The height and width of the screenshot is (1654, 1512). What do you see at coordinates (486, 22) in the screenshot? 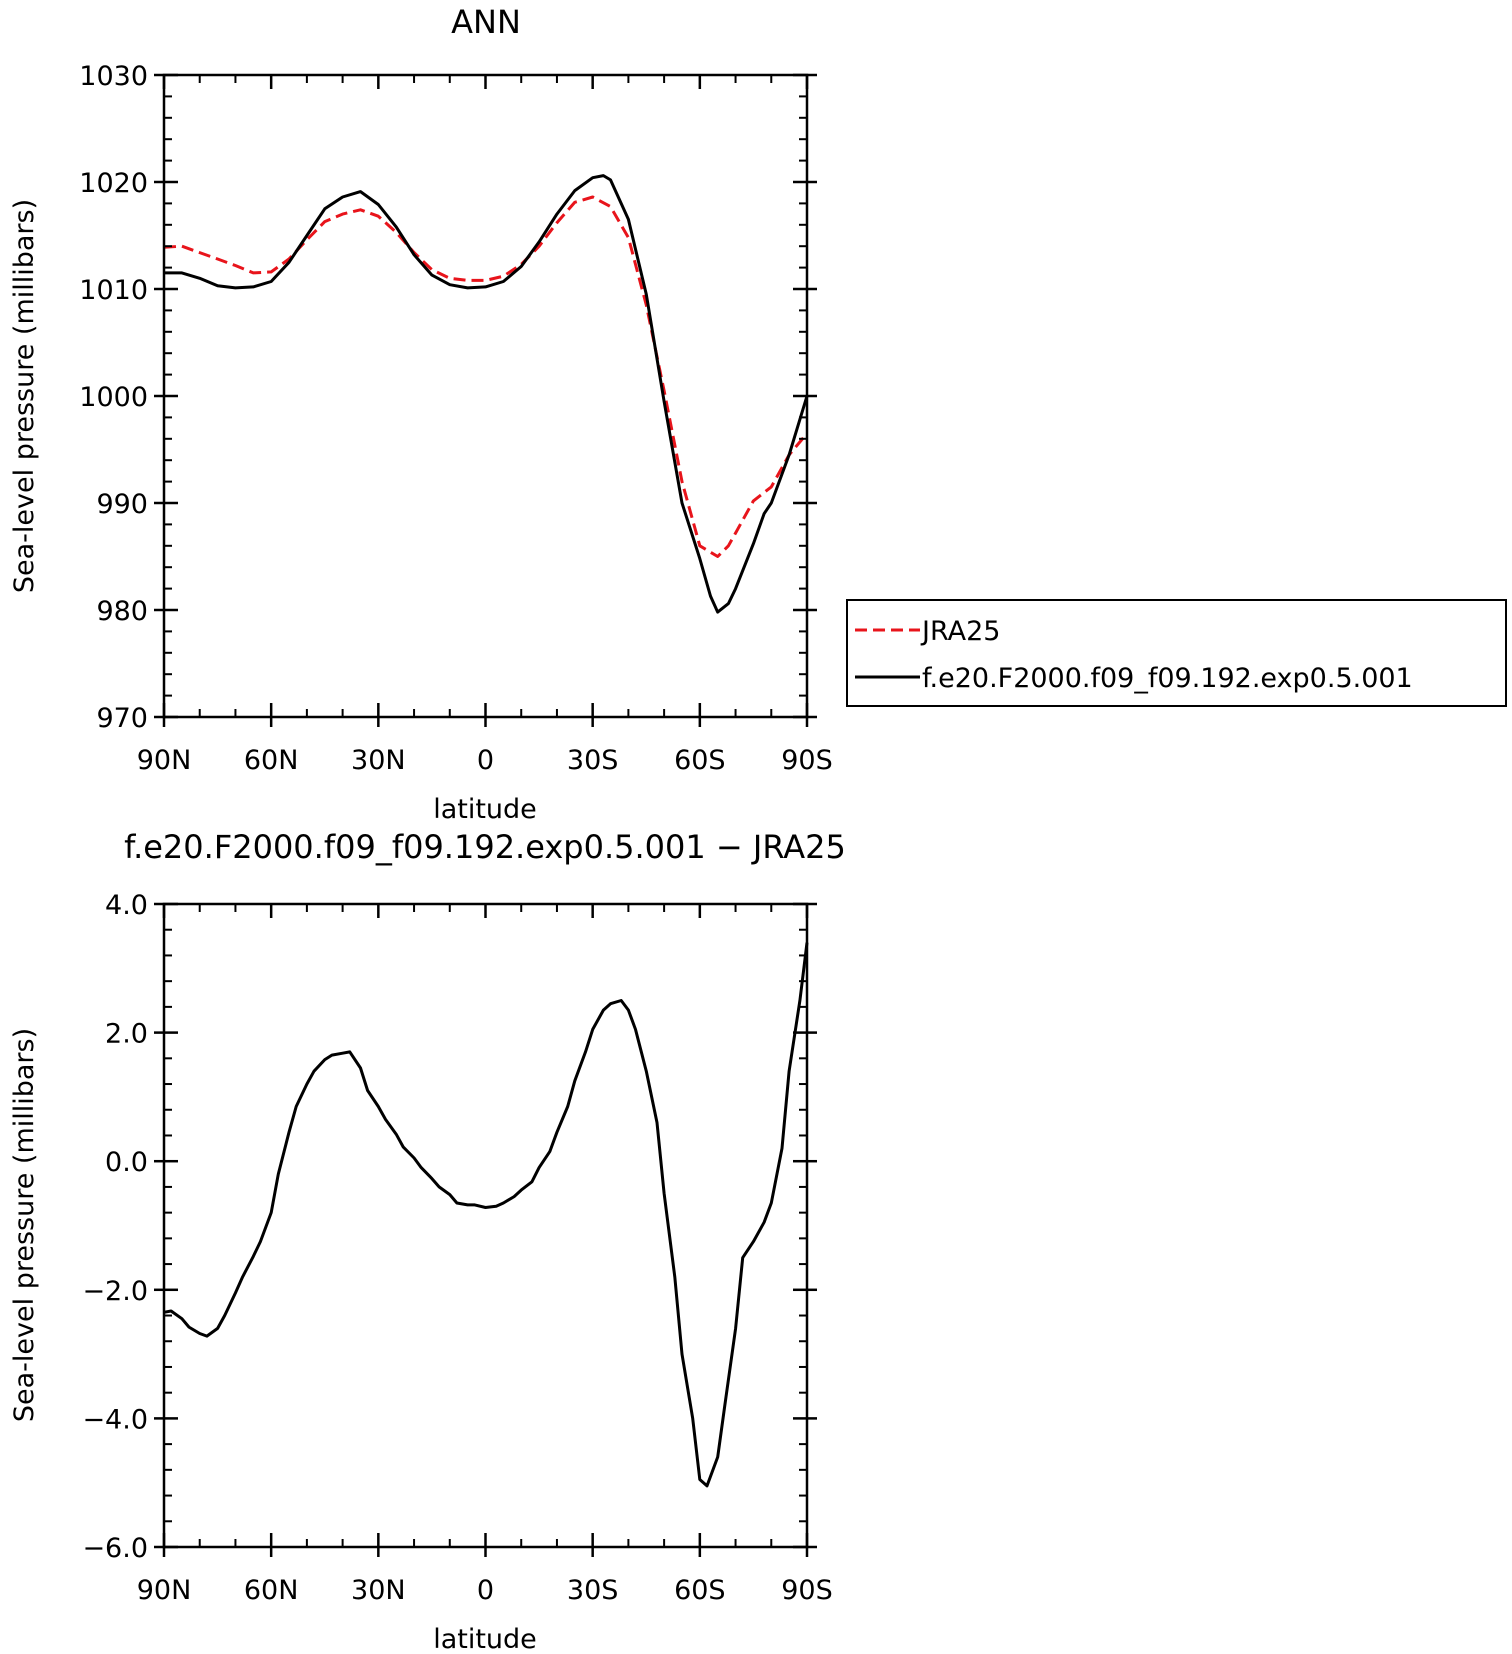
I see `top-chart-title: ANN` at bounding box center [486, 22].